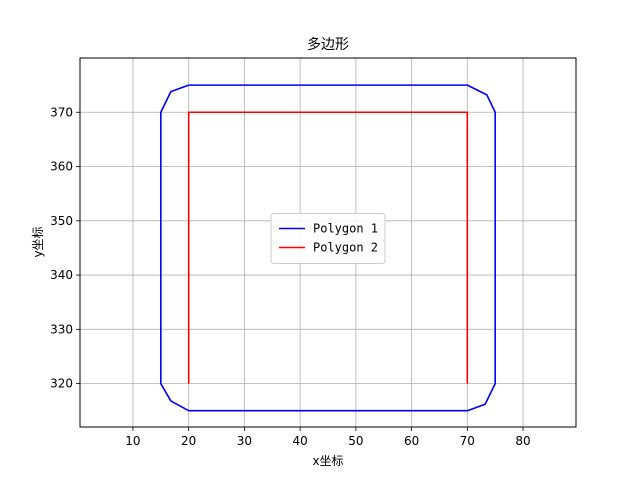 The image size is (640, 480). Describe the element at coordinates (38, 241) in the screenshot. I see `y-axis-label: y坐标` at that location.